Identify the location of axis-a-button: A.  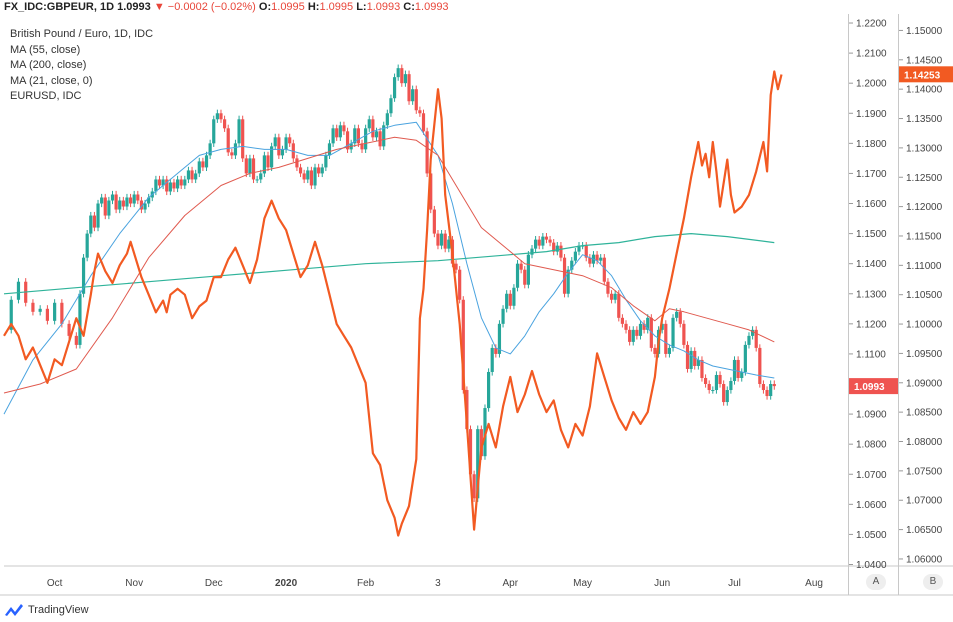
(876, 582).